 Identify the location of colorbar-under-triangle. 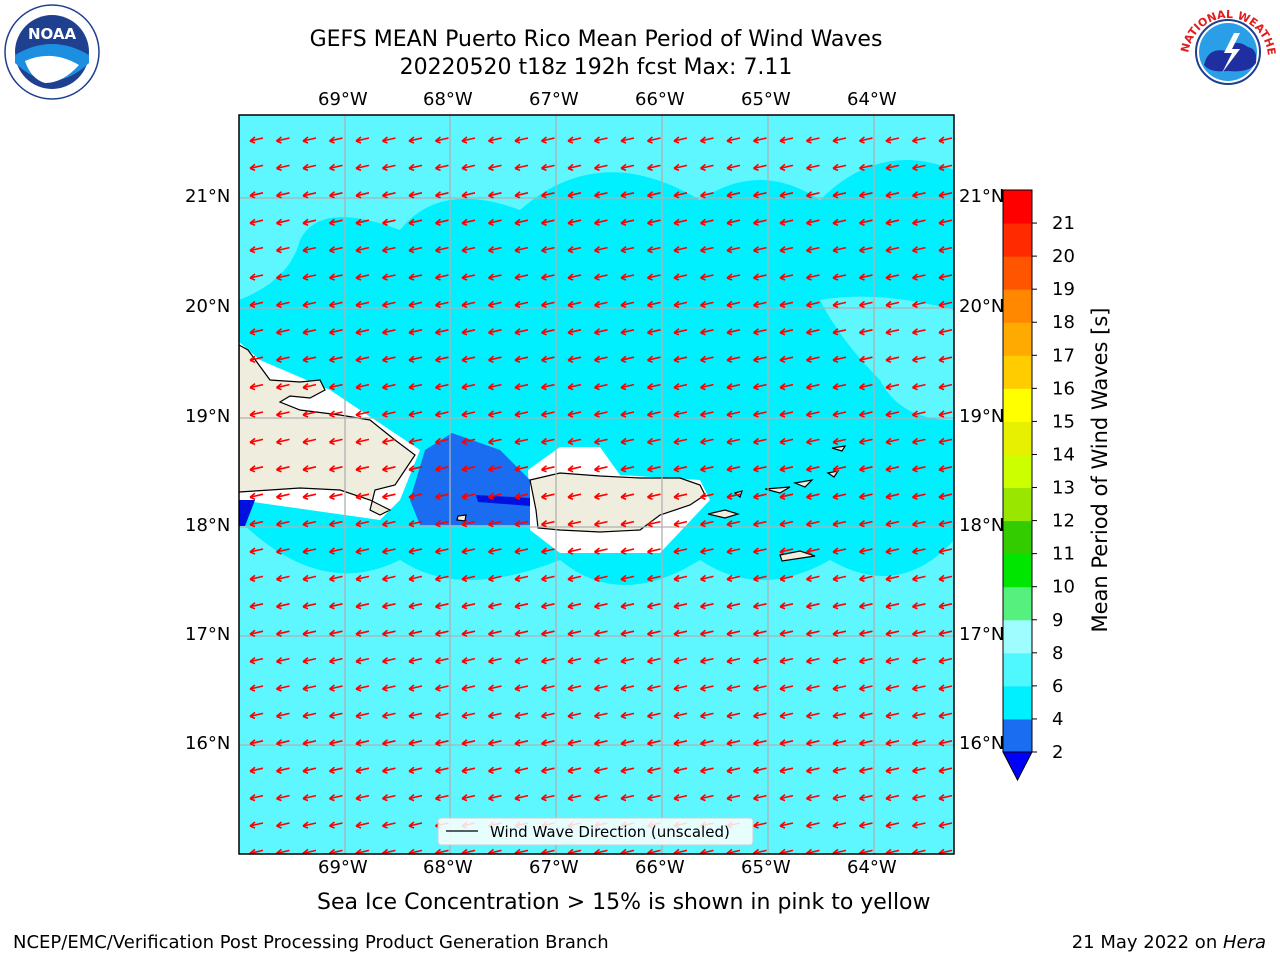
(1017, 766).